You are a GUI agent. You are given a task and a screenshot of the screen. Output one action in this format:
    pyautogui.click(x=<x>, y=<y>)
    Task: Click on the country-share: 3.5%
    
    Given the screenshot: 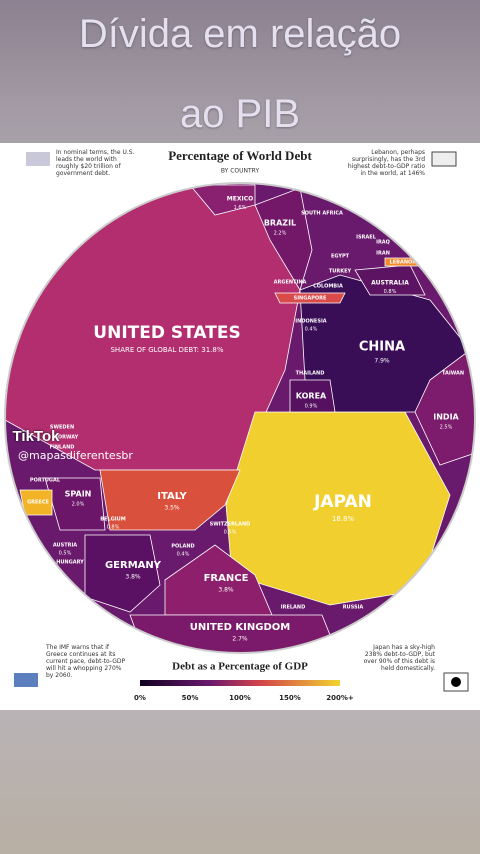 What is the action you would take?
    pyautogui.click(x=172, y=508)
    